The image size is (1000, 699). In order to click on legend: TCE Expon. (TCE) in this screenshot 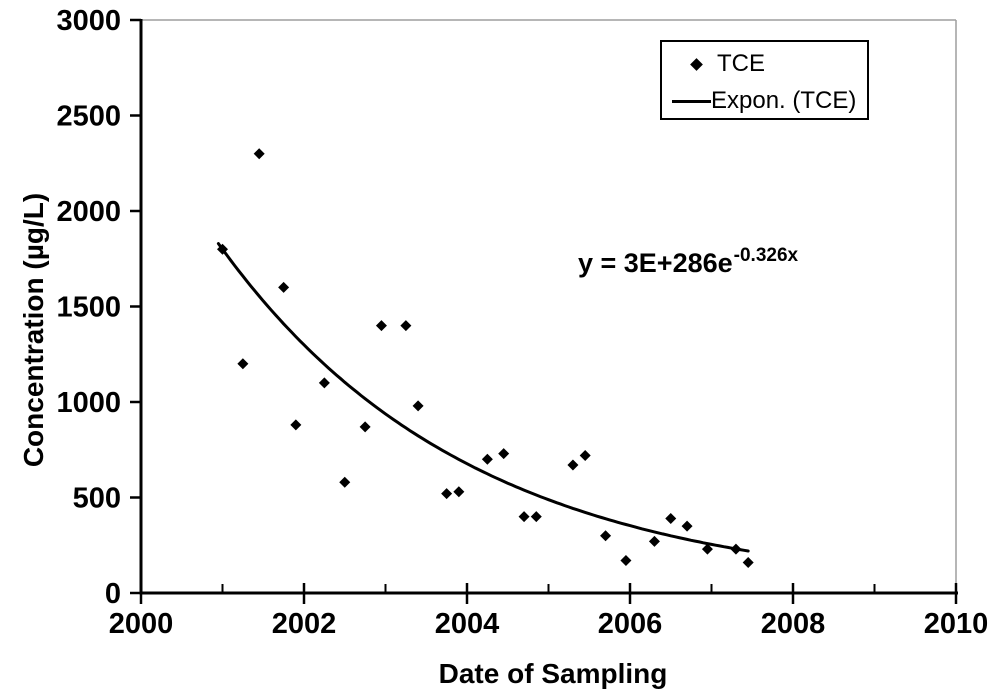, I will do `click(764, 80)`.